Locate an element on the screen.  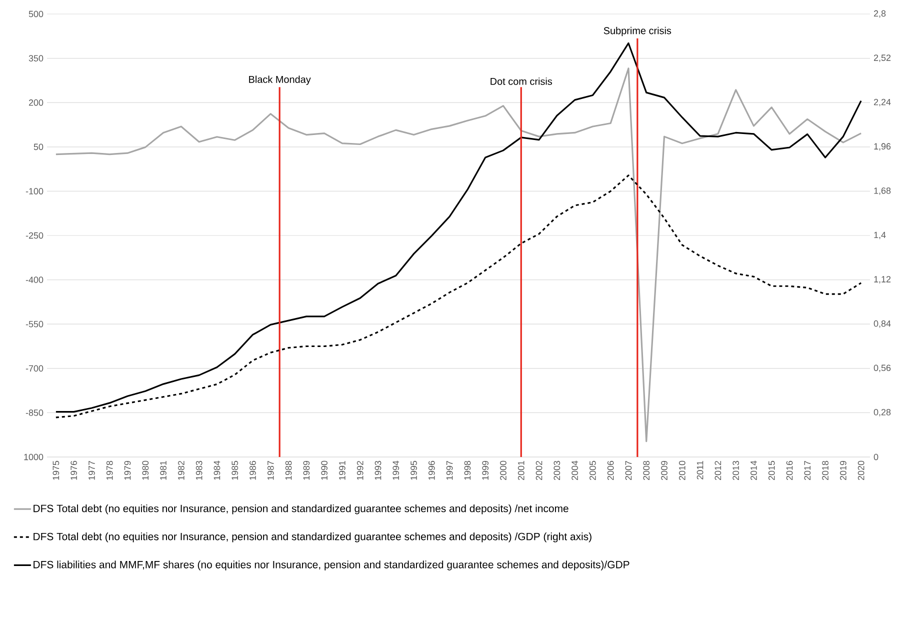
y-tick-label: -850 is located at coordinates (35, 413).